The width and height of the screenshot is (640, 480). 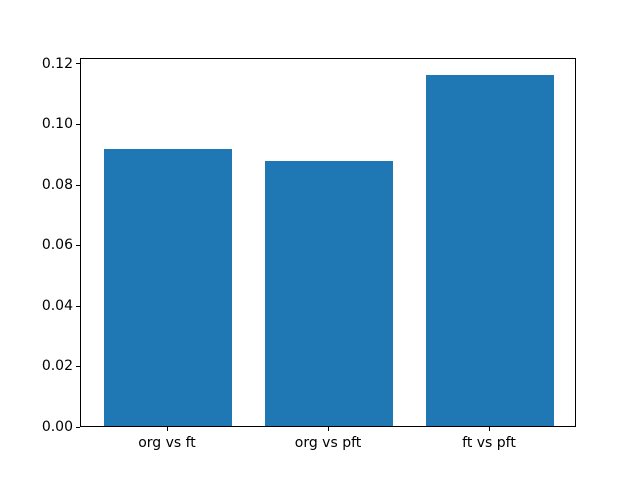 I want to click on y-tick-label: 0.12, so click(x=57, y=63).